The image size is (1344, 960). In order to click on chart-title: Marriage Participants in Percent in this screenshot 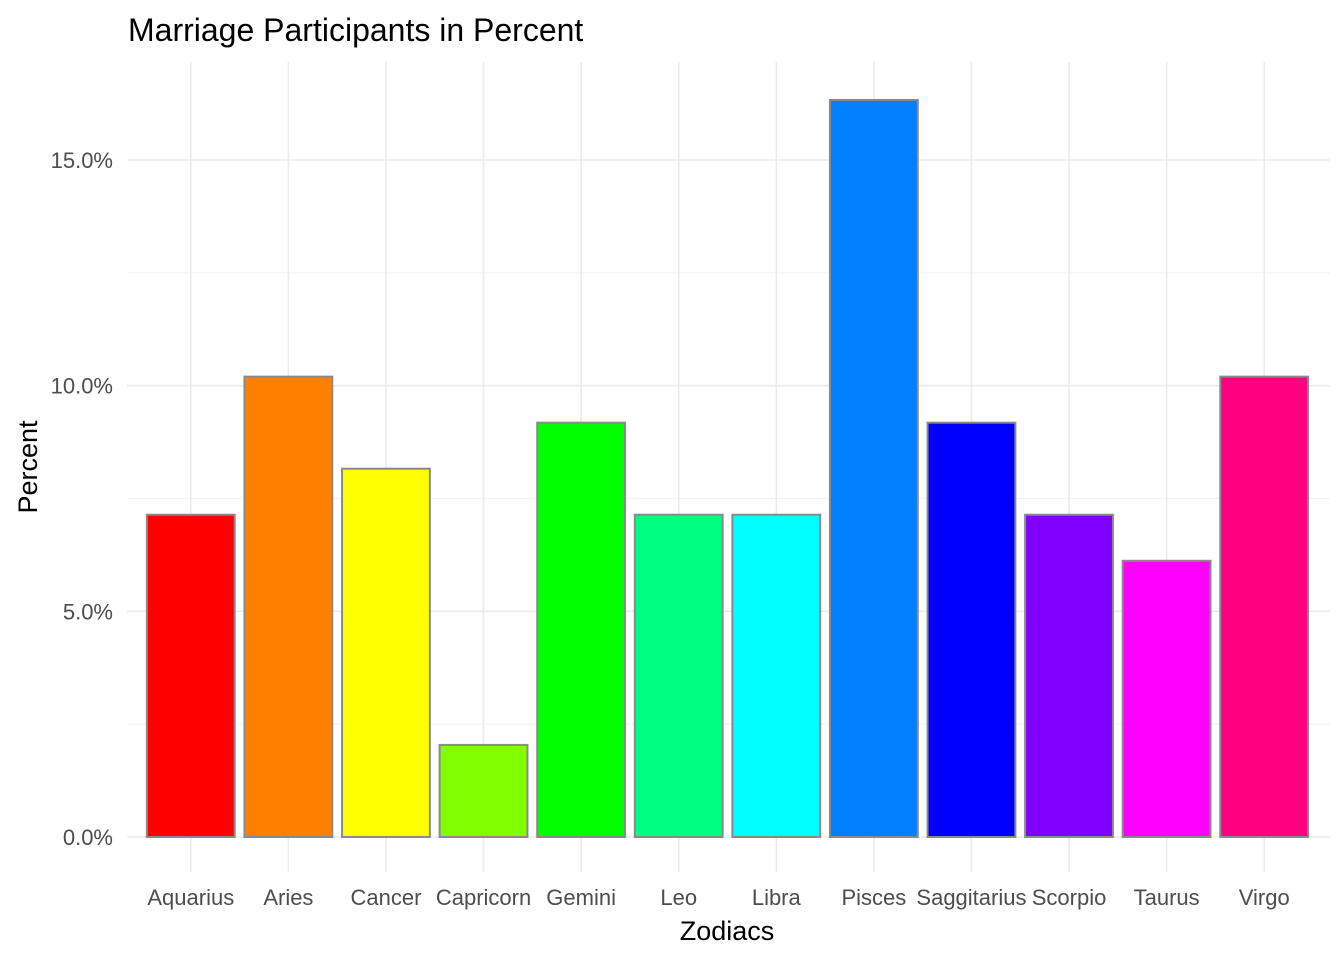, I will do `click(355, 30)`.